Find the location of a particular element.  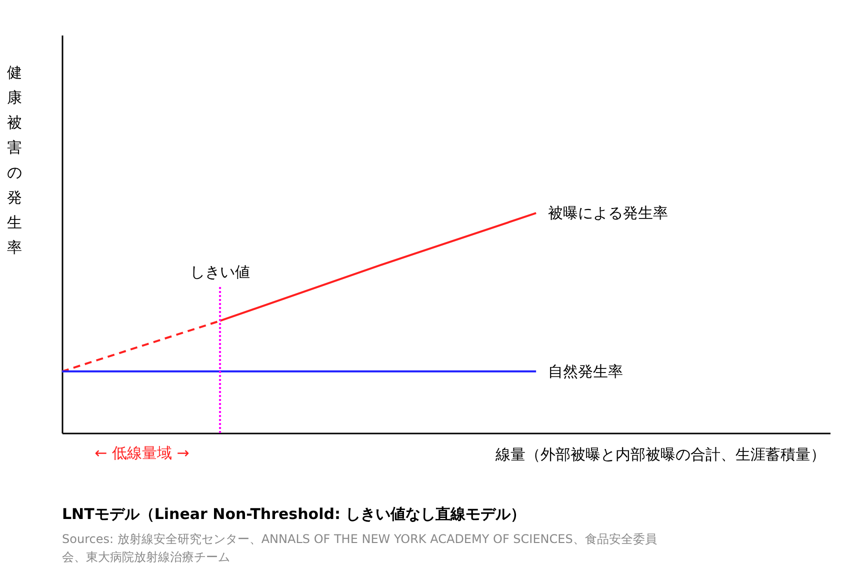

y-axis-title: 健康被害の発生率 is located at coordinates (14, 160).